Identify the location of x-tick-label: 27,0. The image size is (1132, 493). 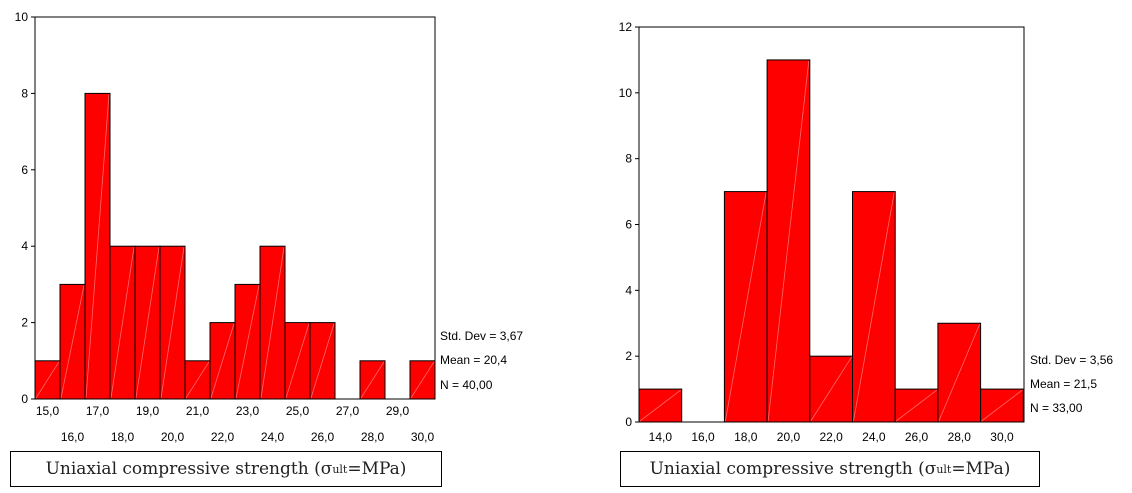
(348, 411).